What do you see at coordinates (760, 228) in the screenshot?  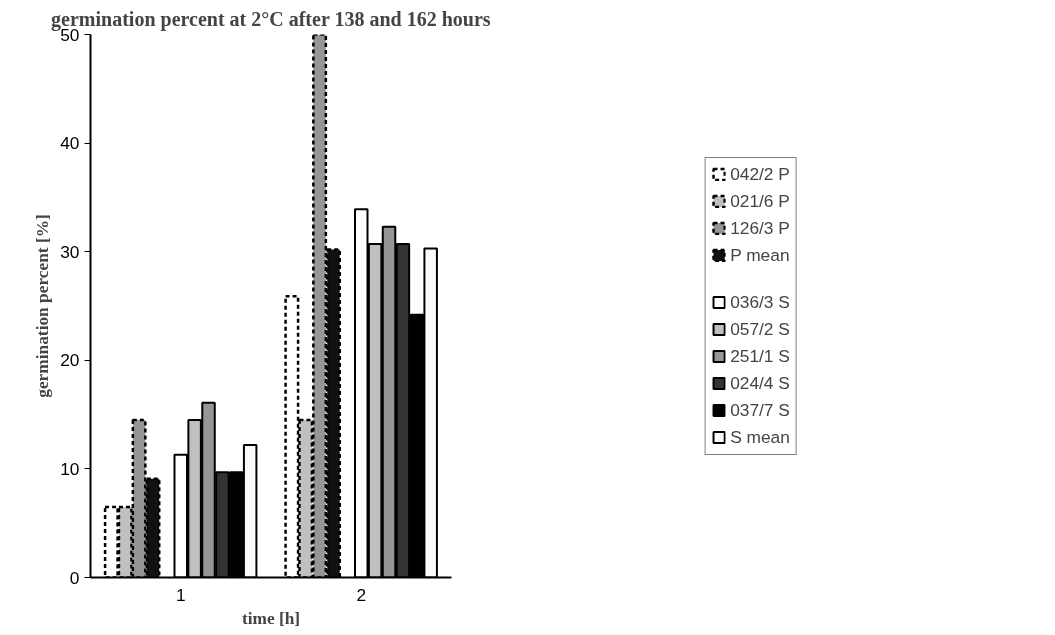 I see `legend-label: 126/3 P` at bounding box center [760, 228].